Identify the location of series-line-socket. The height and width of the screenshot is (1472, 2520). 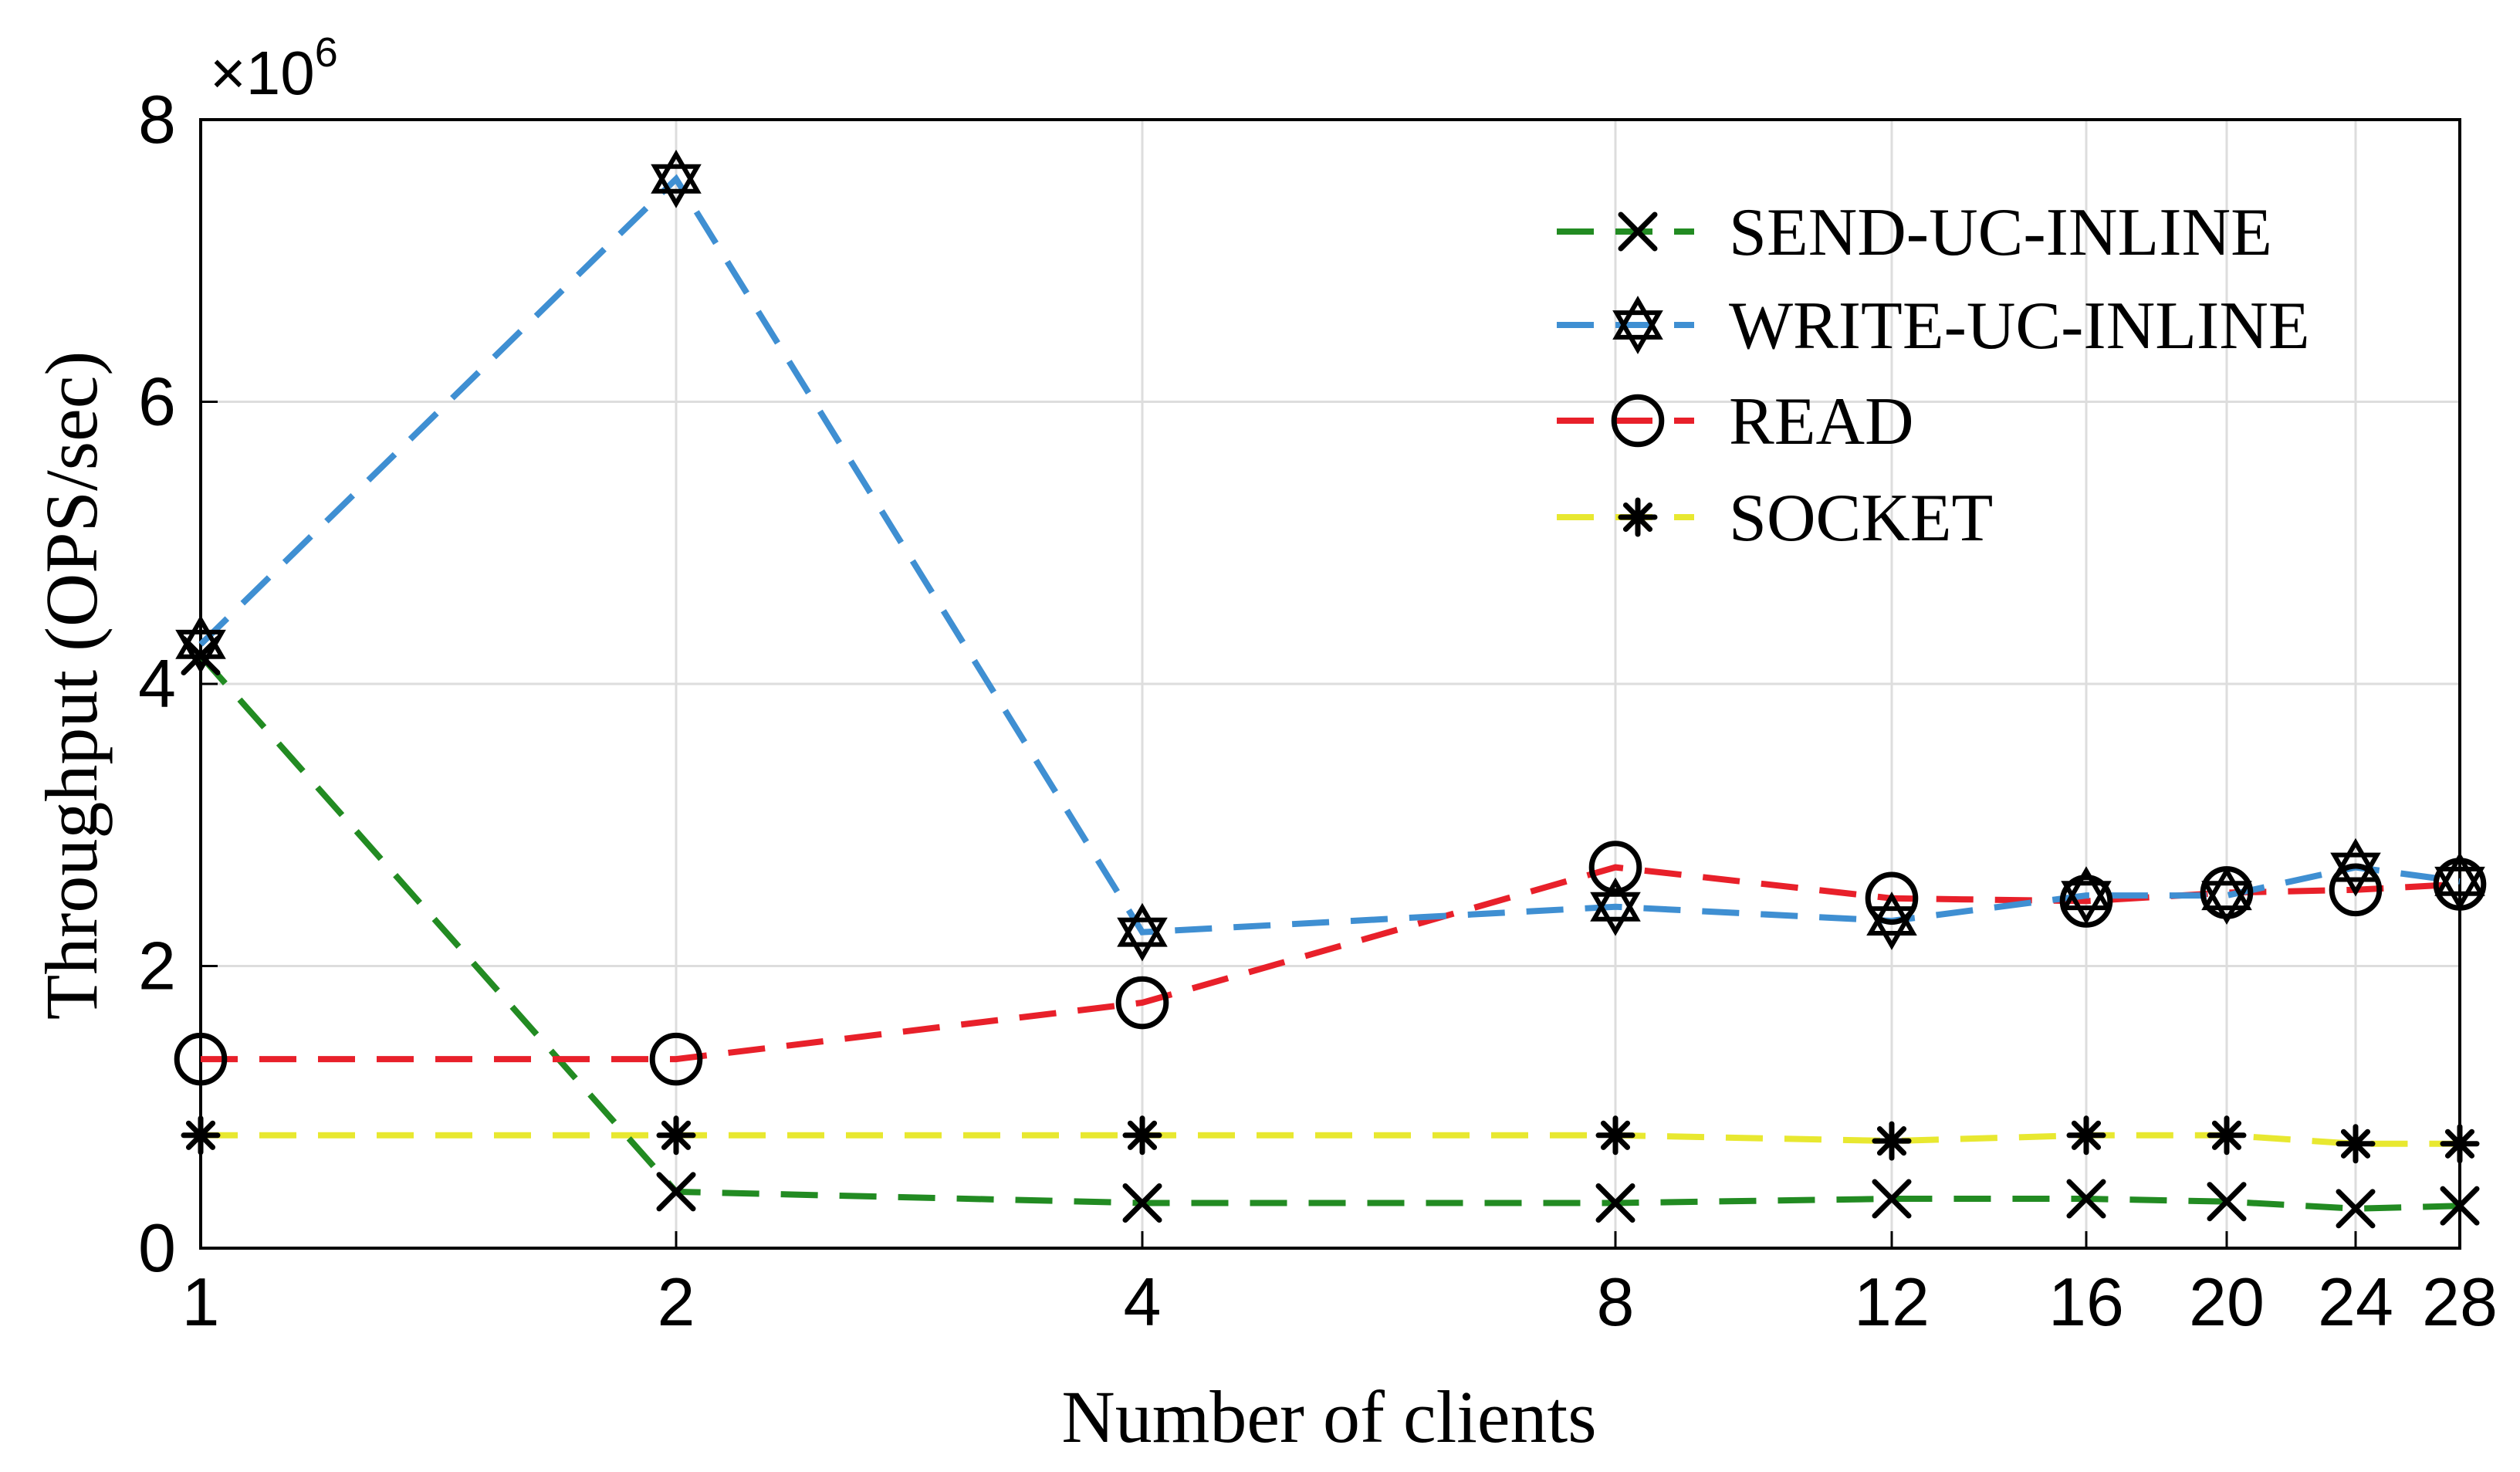
(1330, 1139).